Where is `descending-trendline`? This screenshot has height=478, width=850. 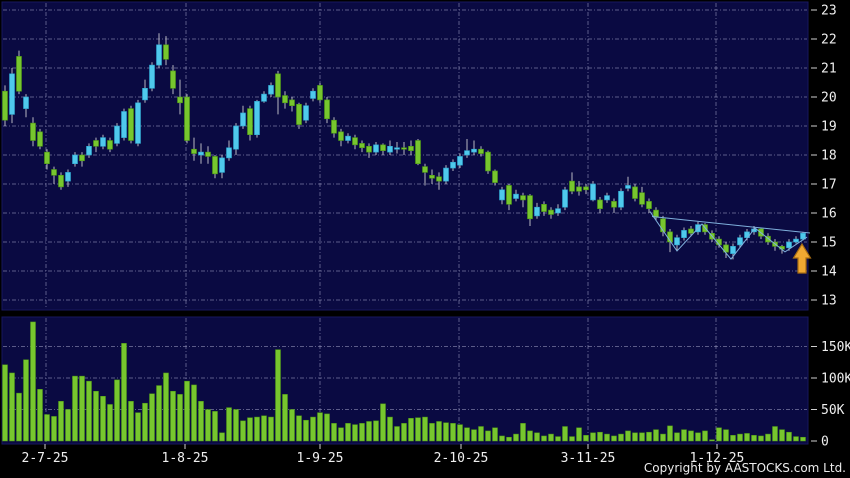
descending-trendline is located at coordinates (731, 224).